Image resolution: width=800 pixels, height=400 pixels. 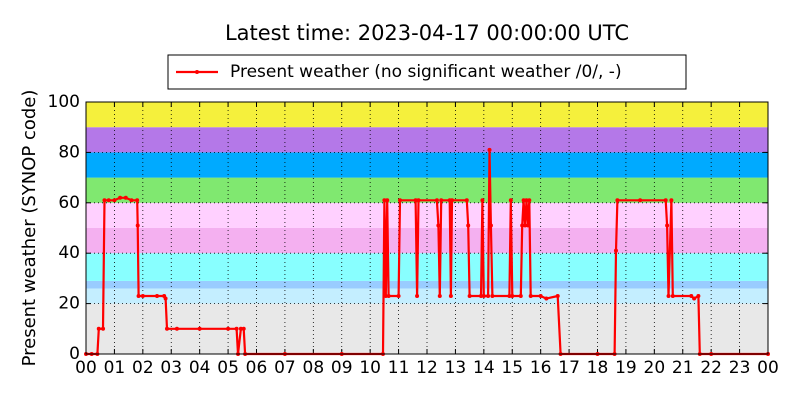 I want to click on y-tick-label: 40, so click(x=69, y=253).